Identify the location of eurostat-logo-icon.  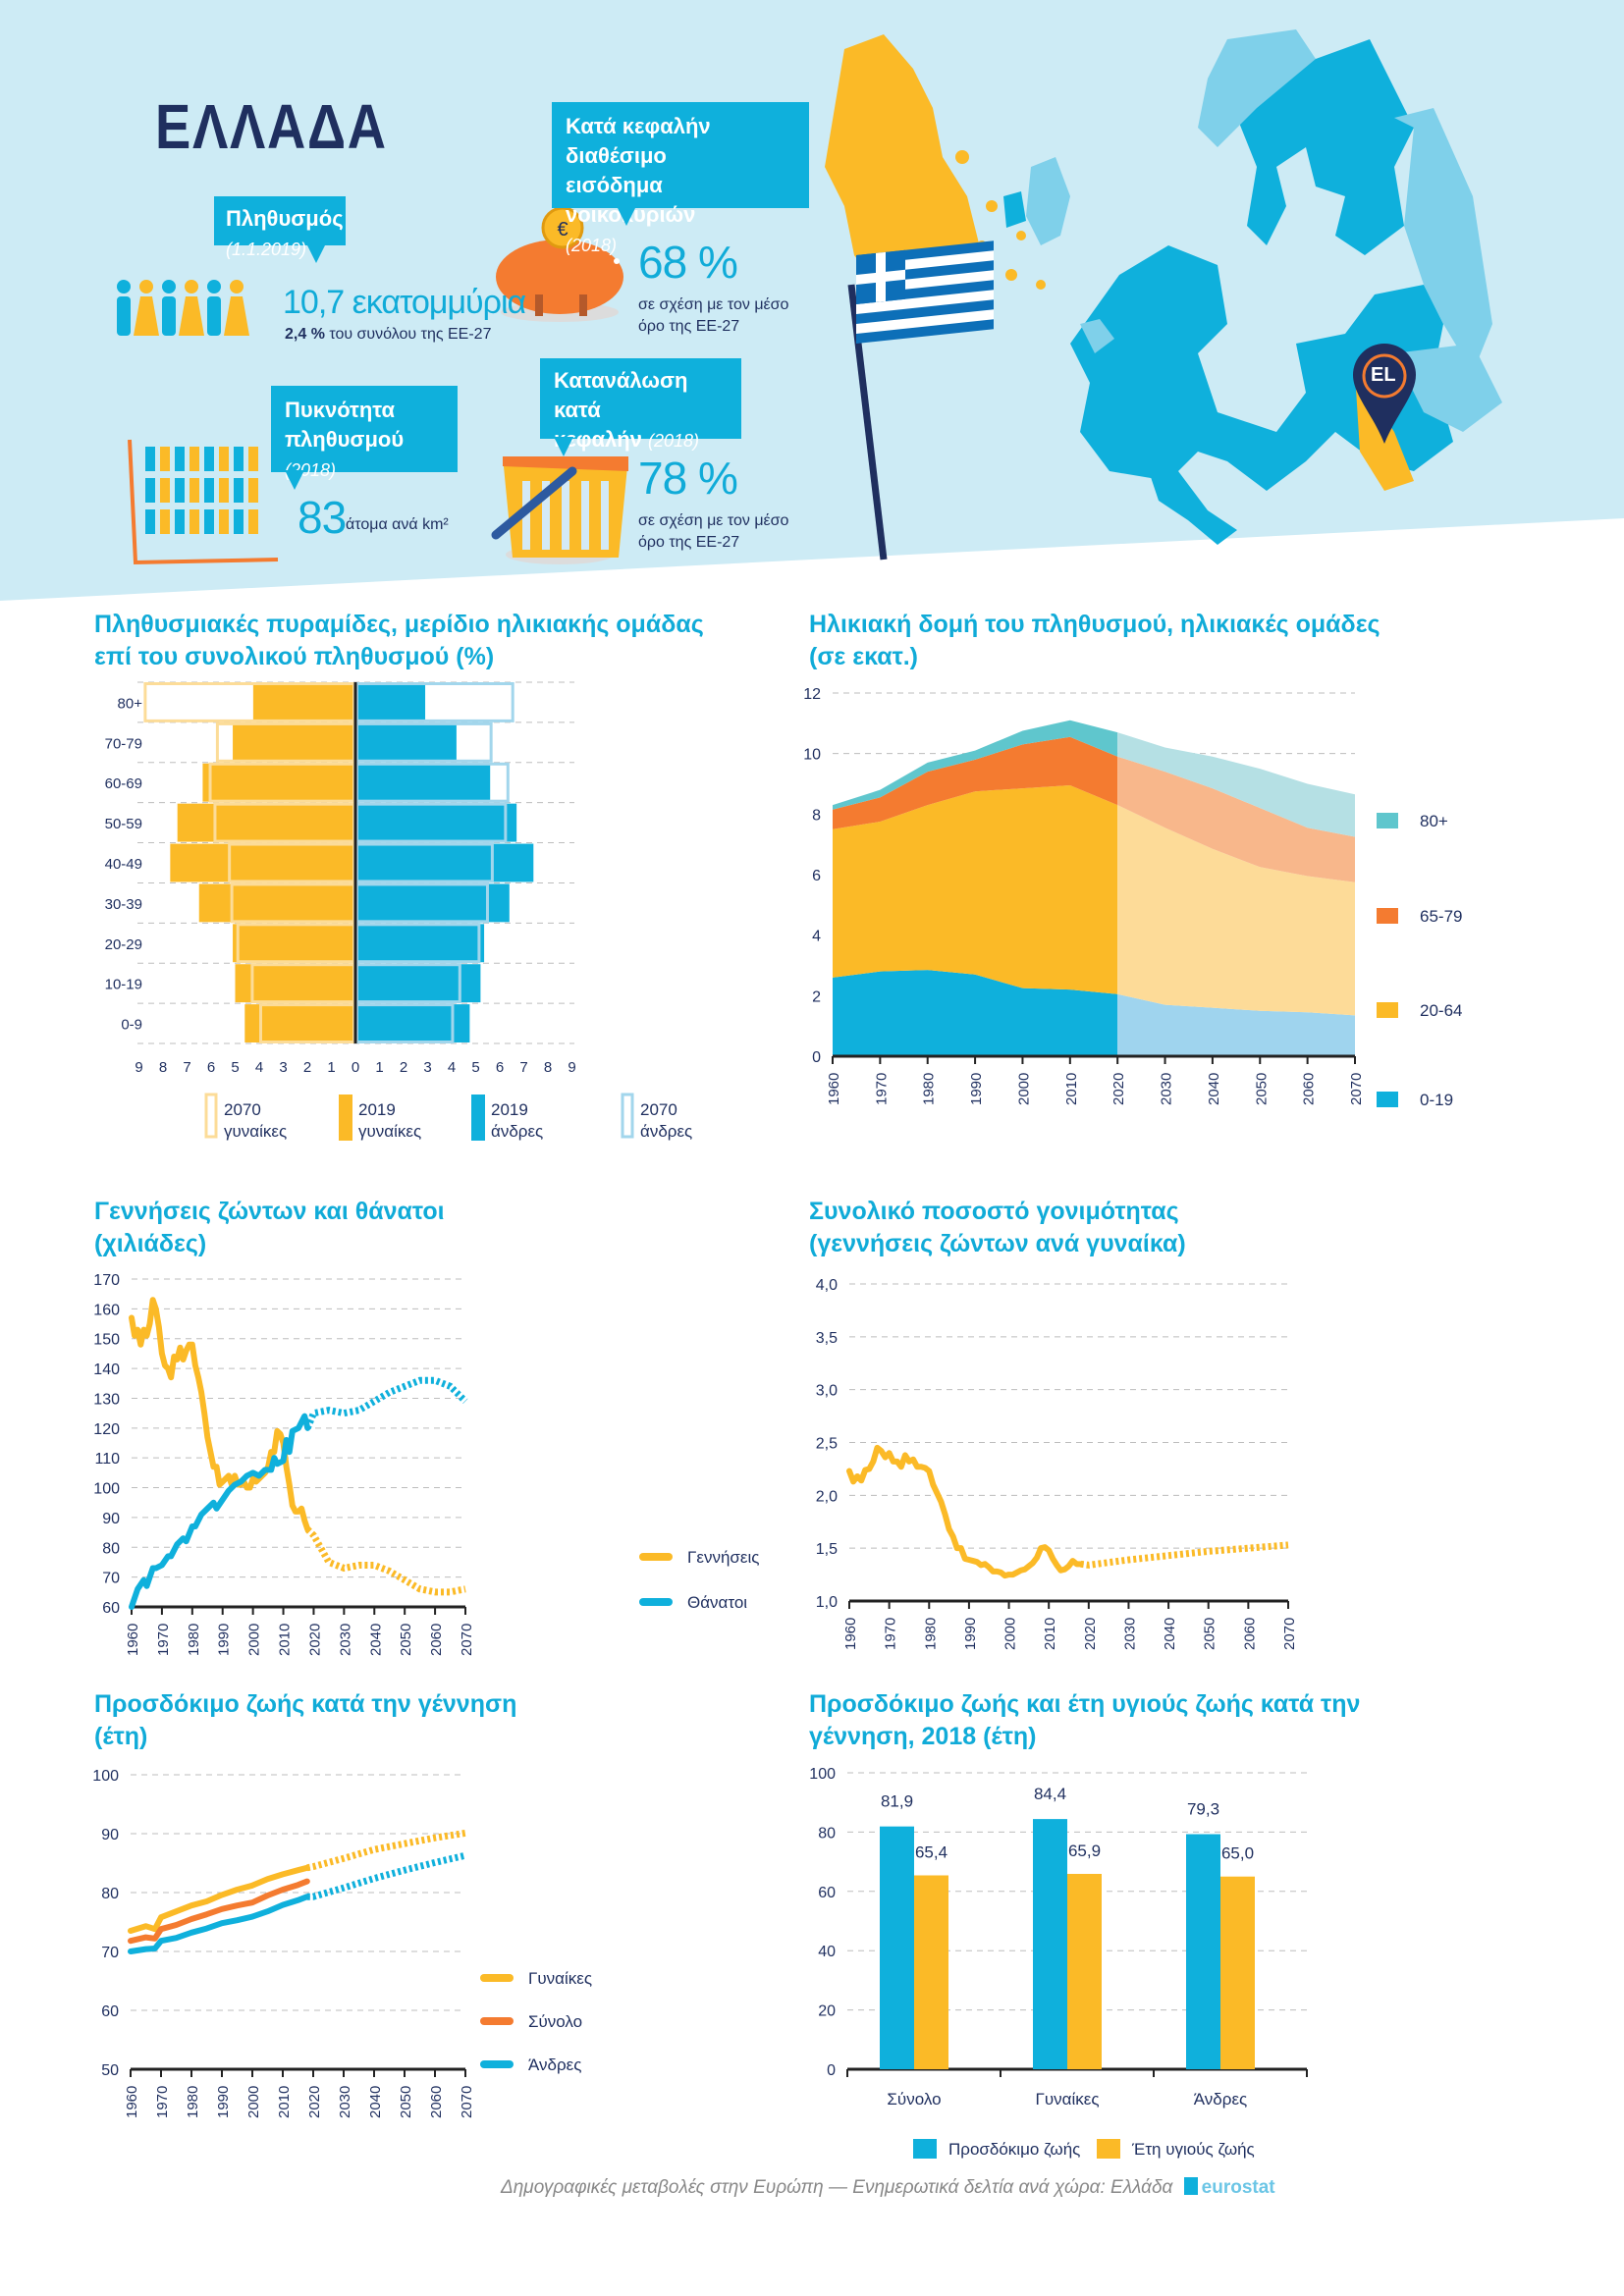
(1190, 2186).